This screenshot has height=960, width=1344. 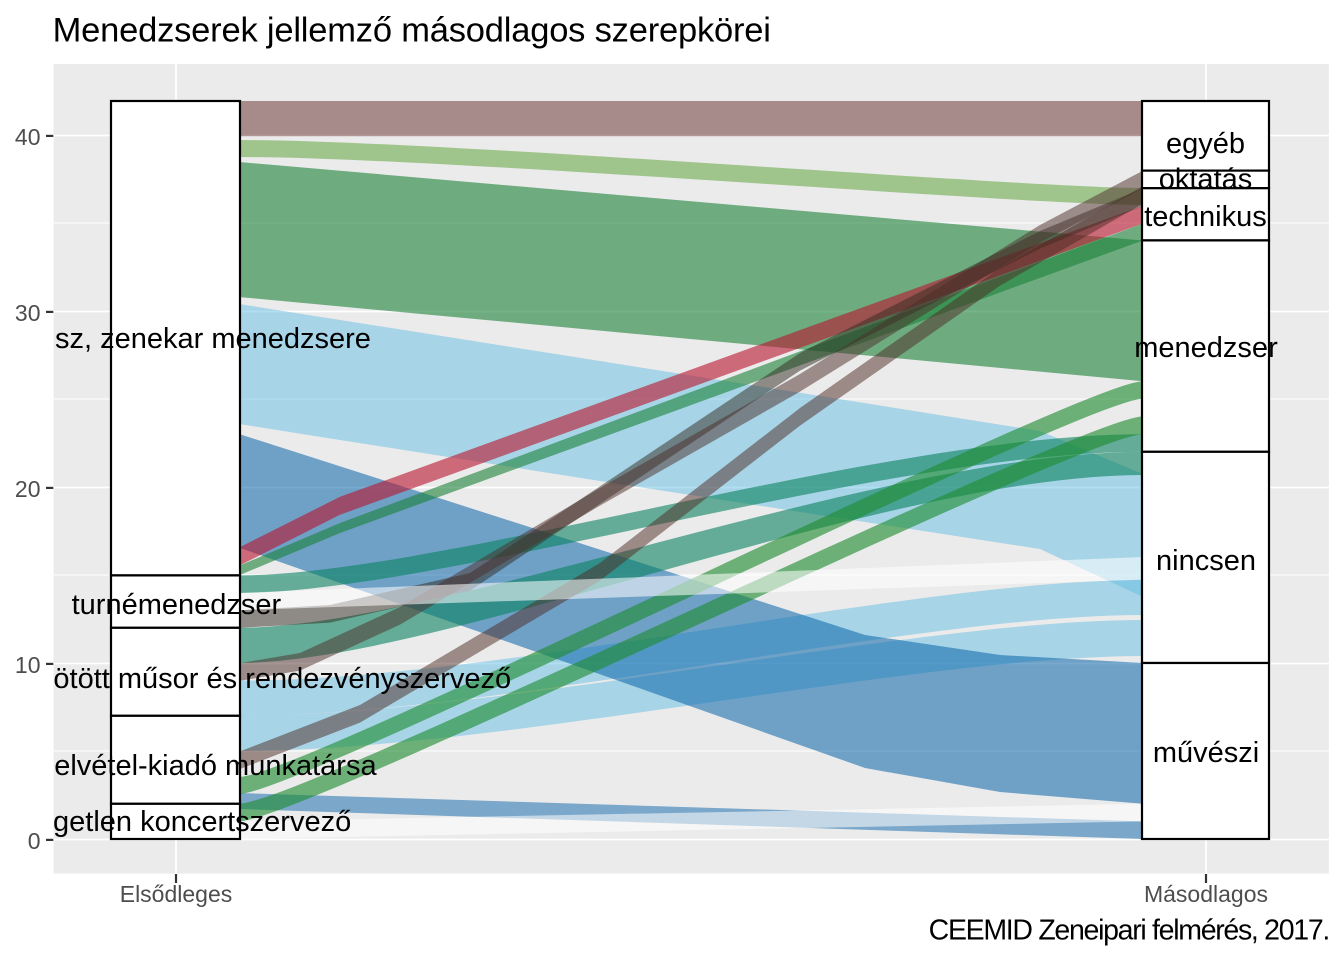 I want to click on svg-text: 40, so click(x=28, y=137).